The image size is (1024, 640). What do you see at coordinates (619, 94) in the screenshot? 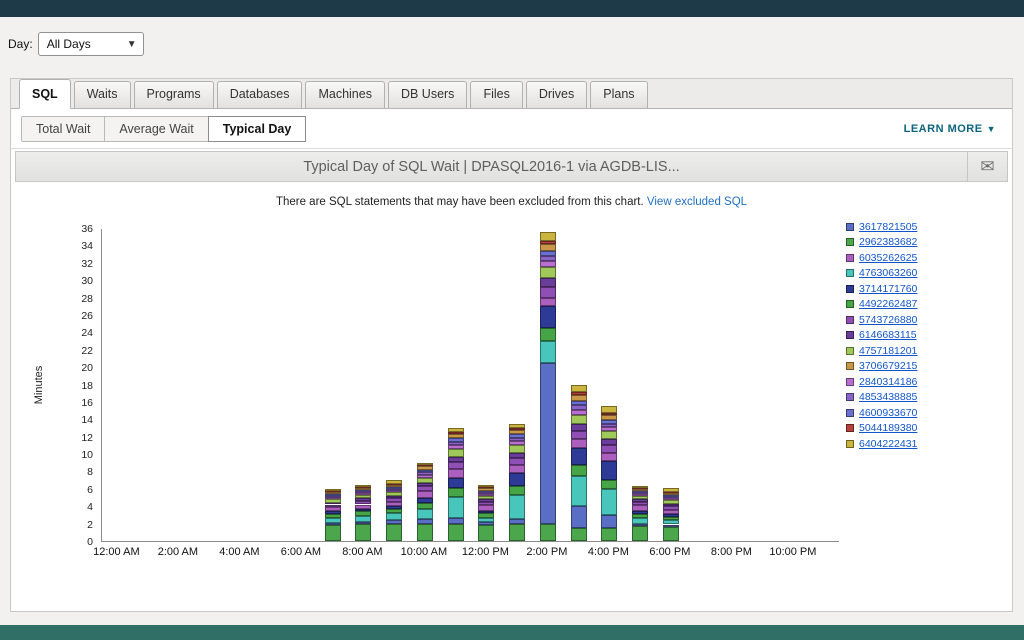
I see `tab-plans: Plans` at bounding box center [619, 94].